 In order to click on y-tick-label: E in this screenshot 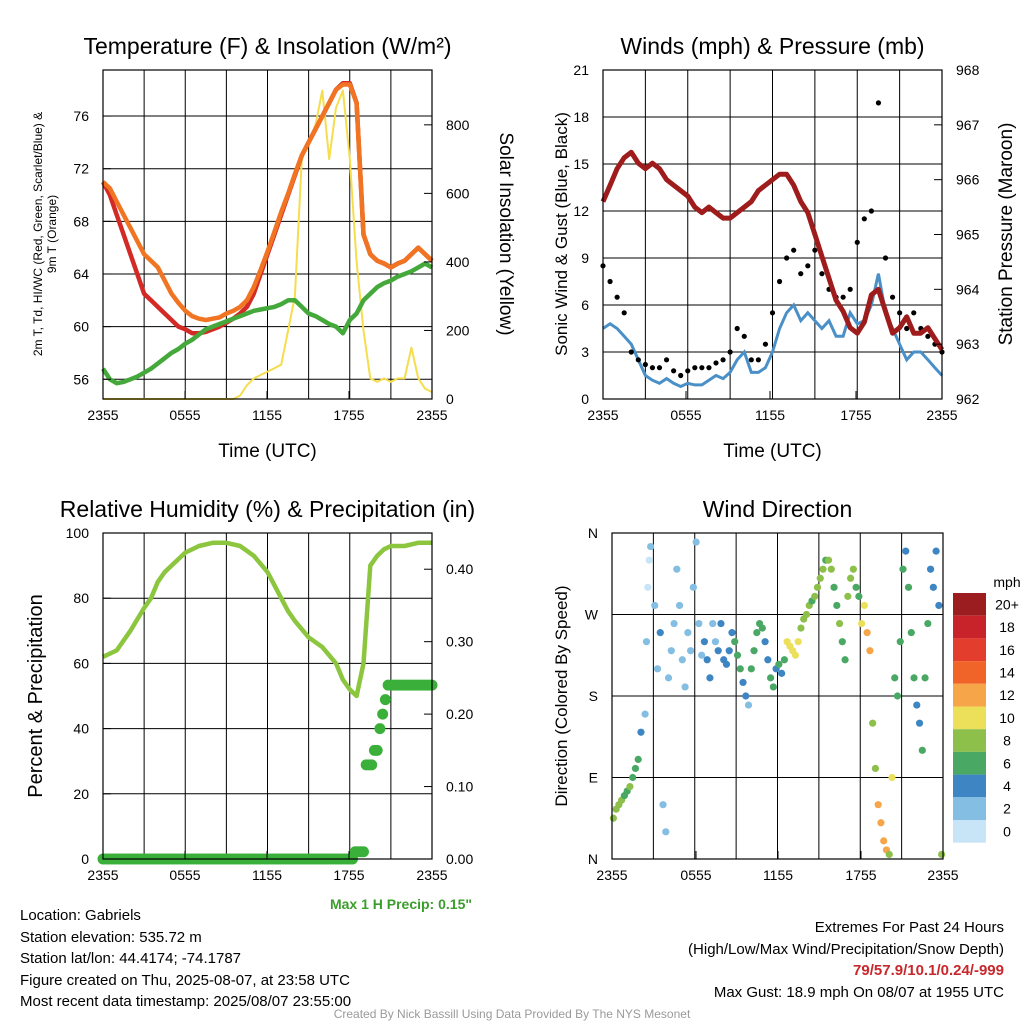, I will do `click(593, 778)`.